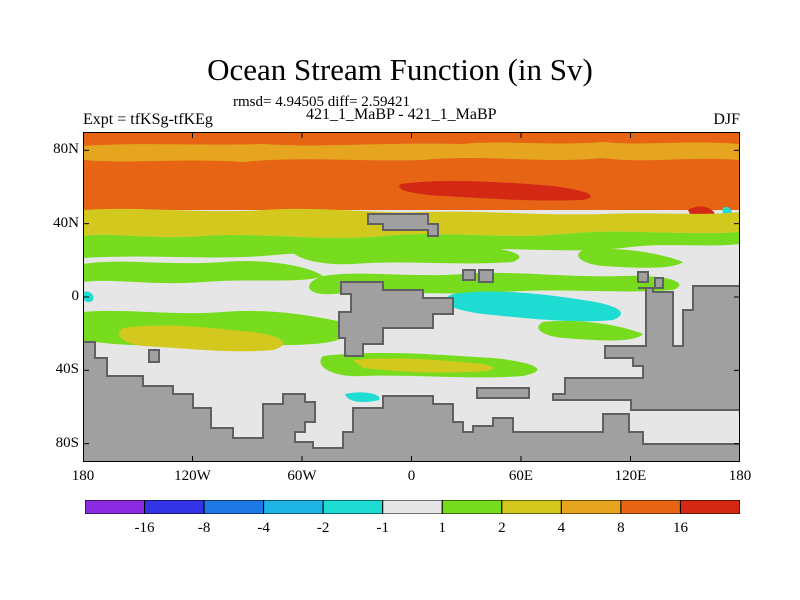  I want to click on land-east-block, so click(646, 348).